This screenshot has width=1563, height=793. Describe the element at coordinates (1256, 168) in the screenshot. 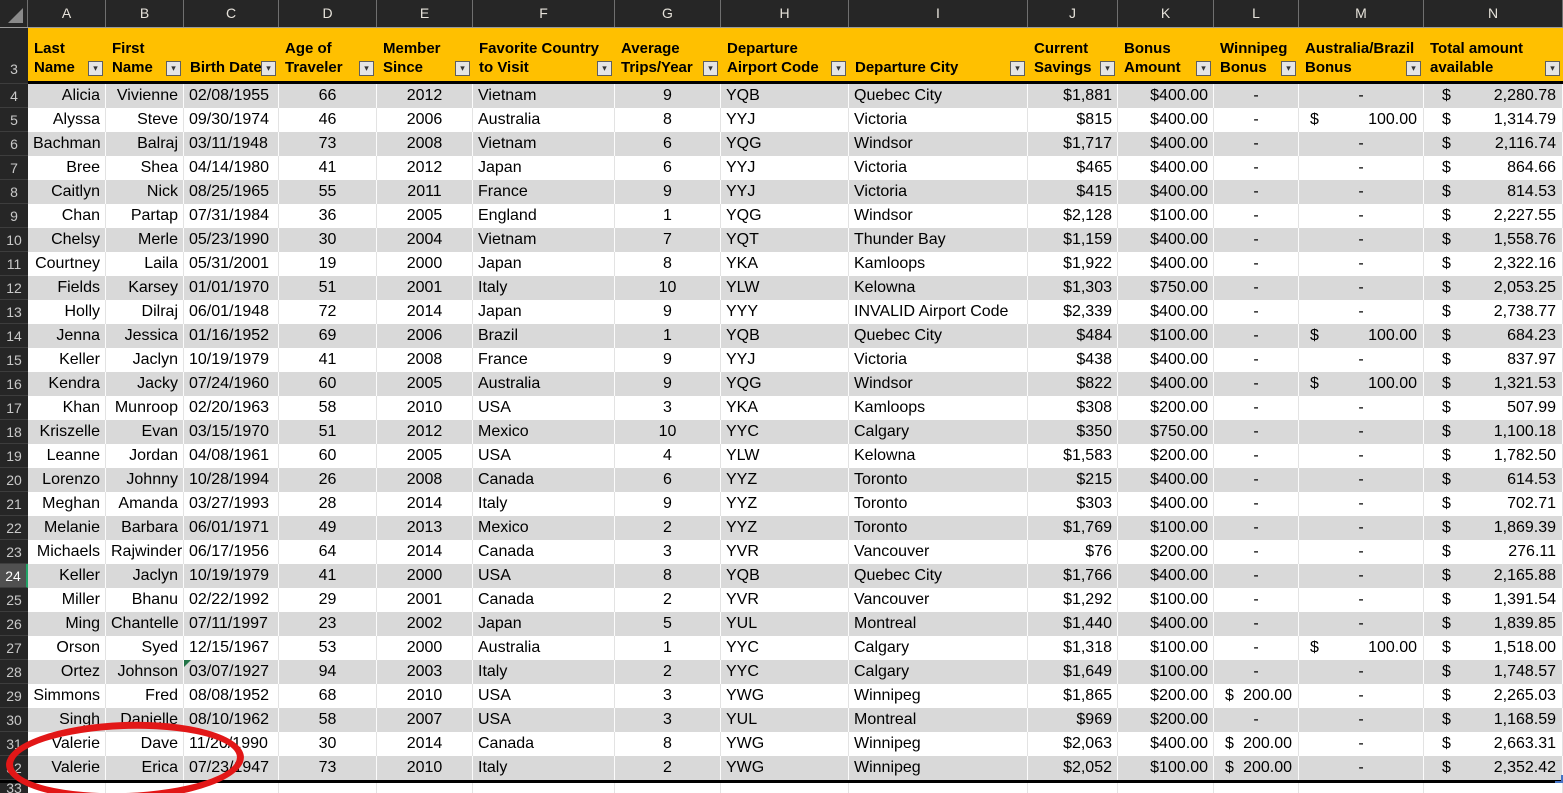

I see `cell-L7: -` at that location.